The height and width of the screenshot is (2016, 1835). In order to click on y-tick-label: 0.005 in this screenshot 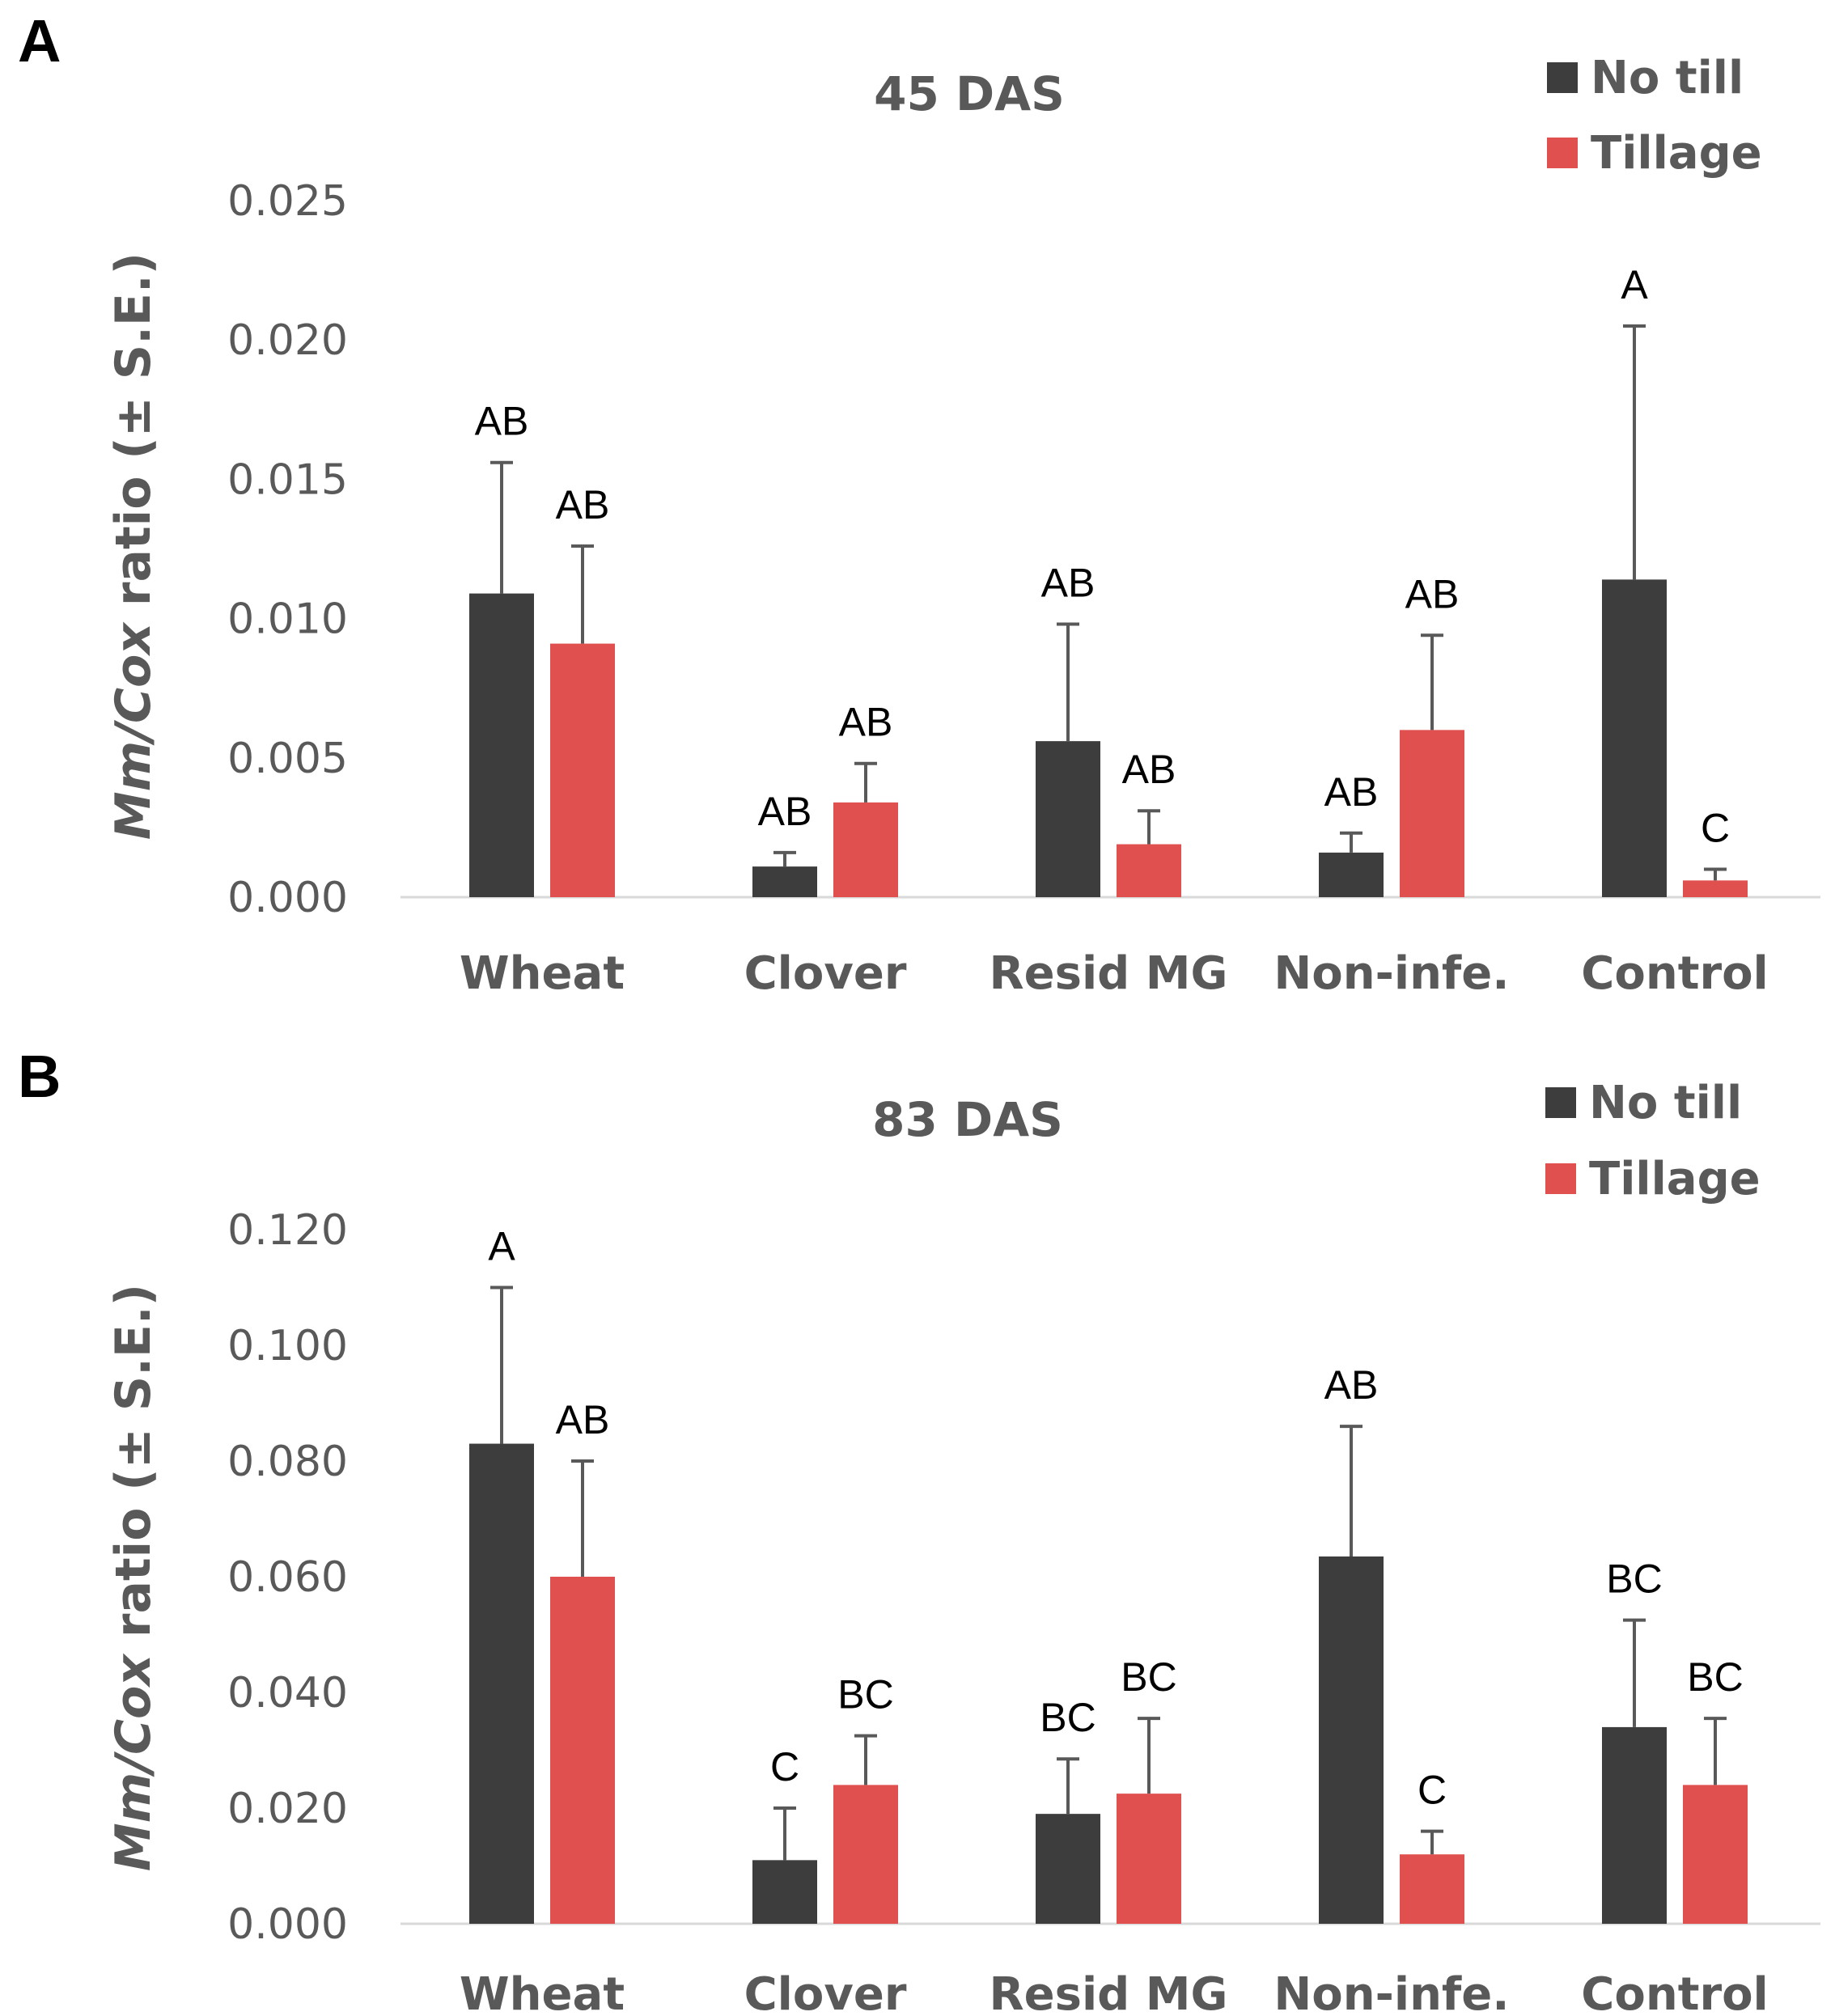, I will do `click(287, 759)`.